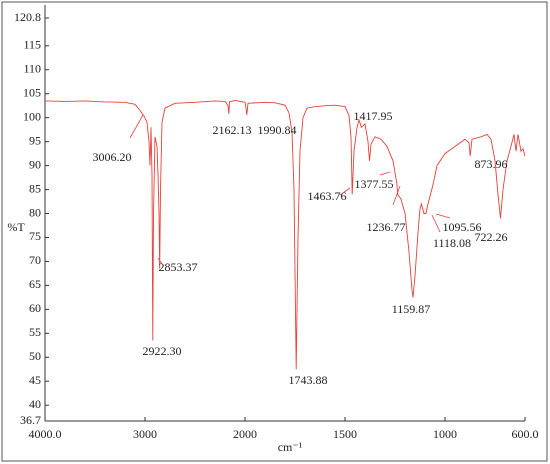 The width and height of the screenshot is (550, 464). Describe the element at coordinates (327, 196) in the screenshot. I see `peak-label: 1463.76` at that location.